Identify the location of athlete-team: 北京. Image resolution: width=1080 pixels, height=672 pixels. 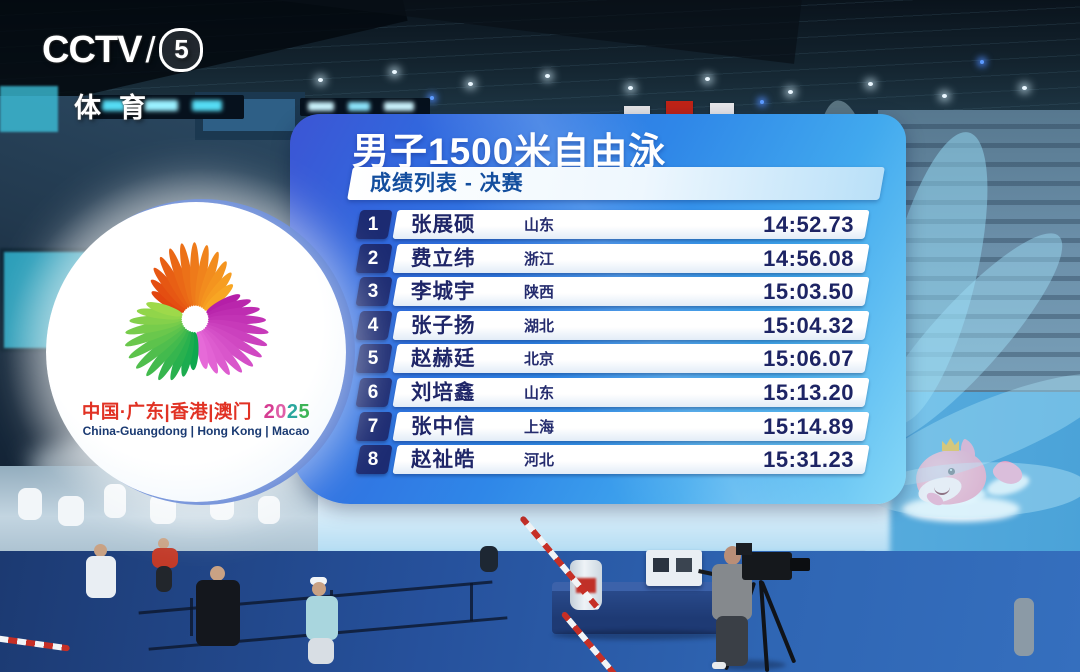
(539, 359).